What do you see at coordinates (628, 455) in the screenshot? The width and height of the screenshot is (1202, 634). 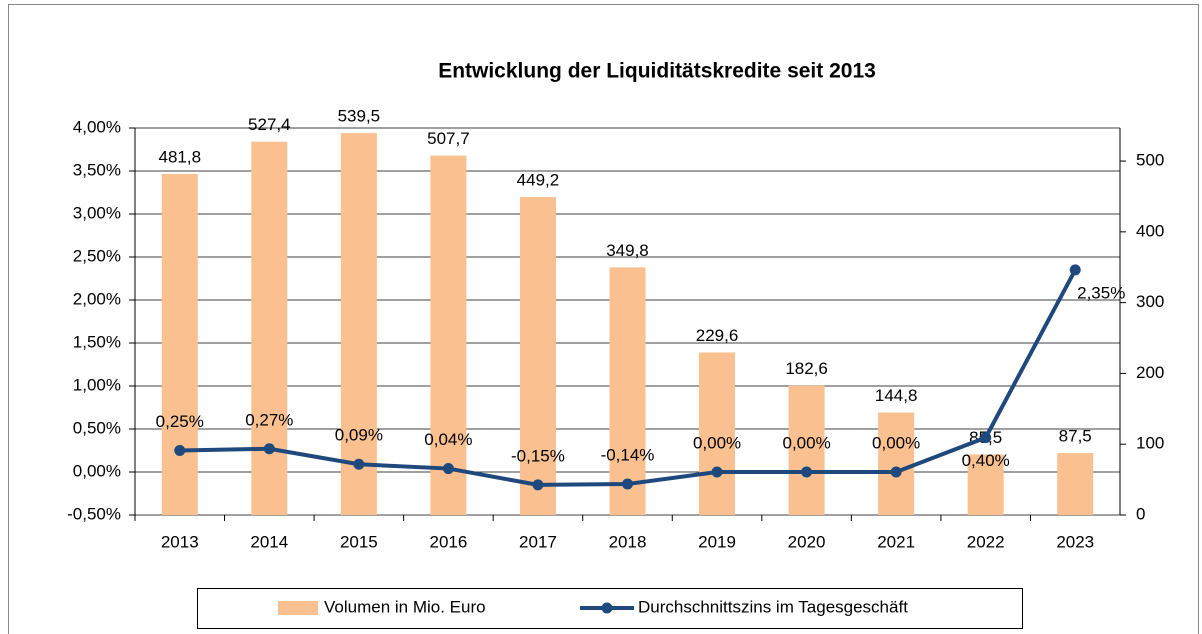 I see `line-value-label: -0,14%` at bounding box center [628, 455].